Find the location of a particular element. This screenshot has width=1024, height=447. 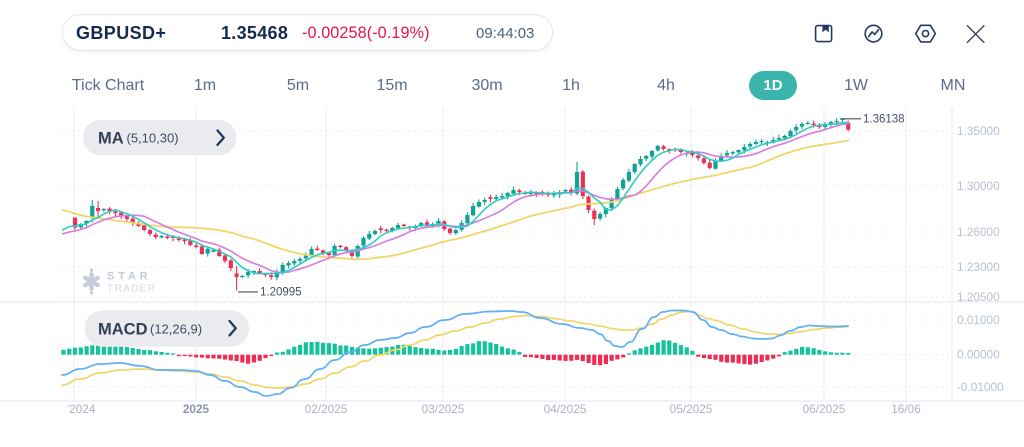

svg-text: 1.30000 is located at coordinates (978, 186).